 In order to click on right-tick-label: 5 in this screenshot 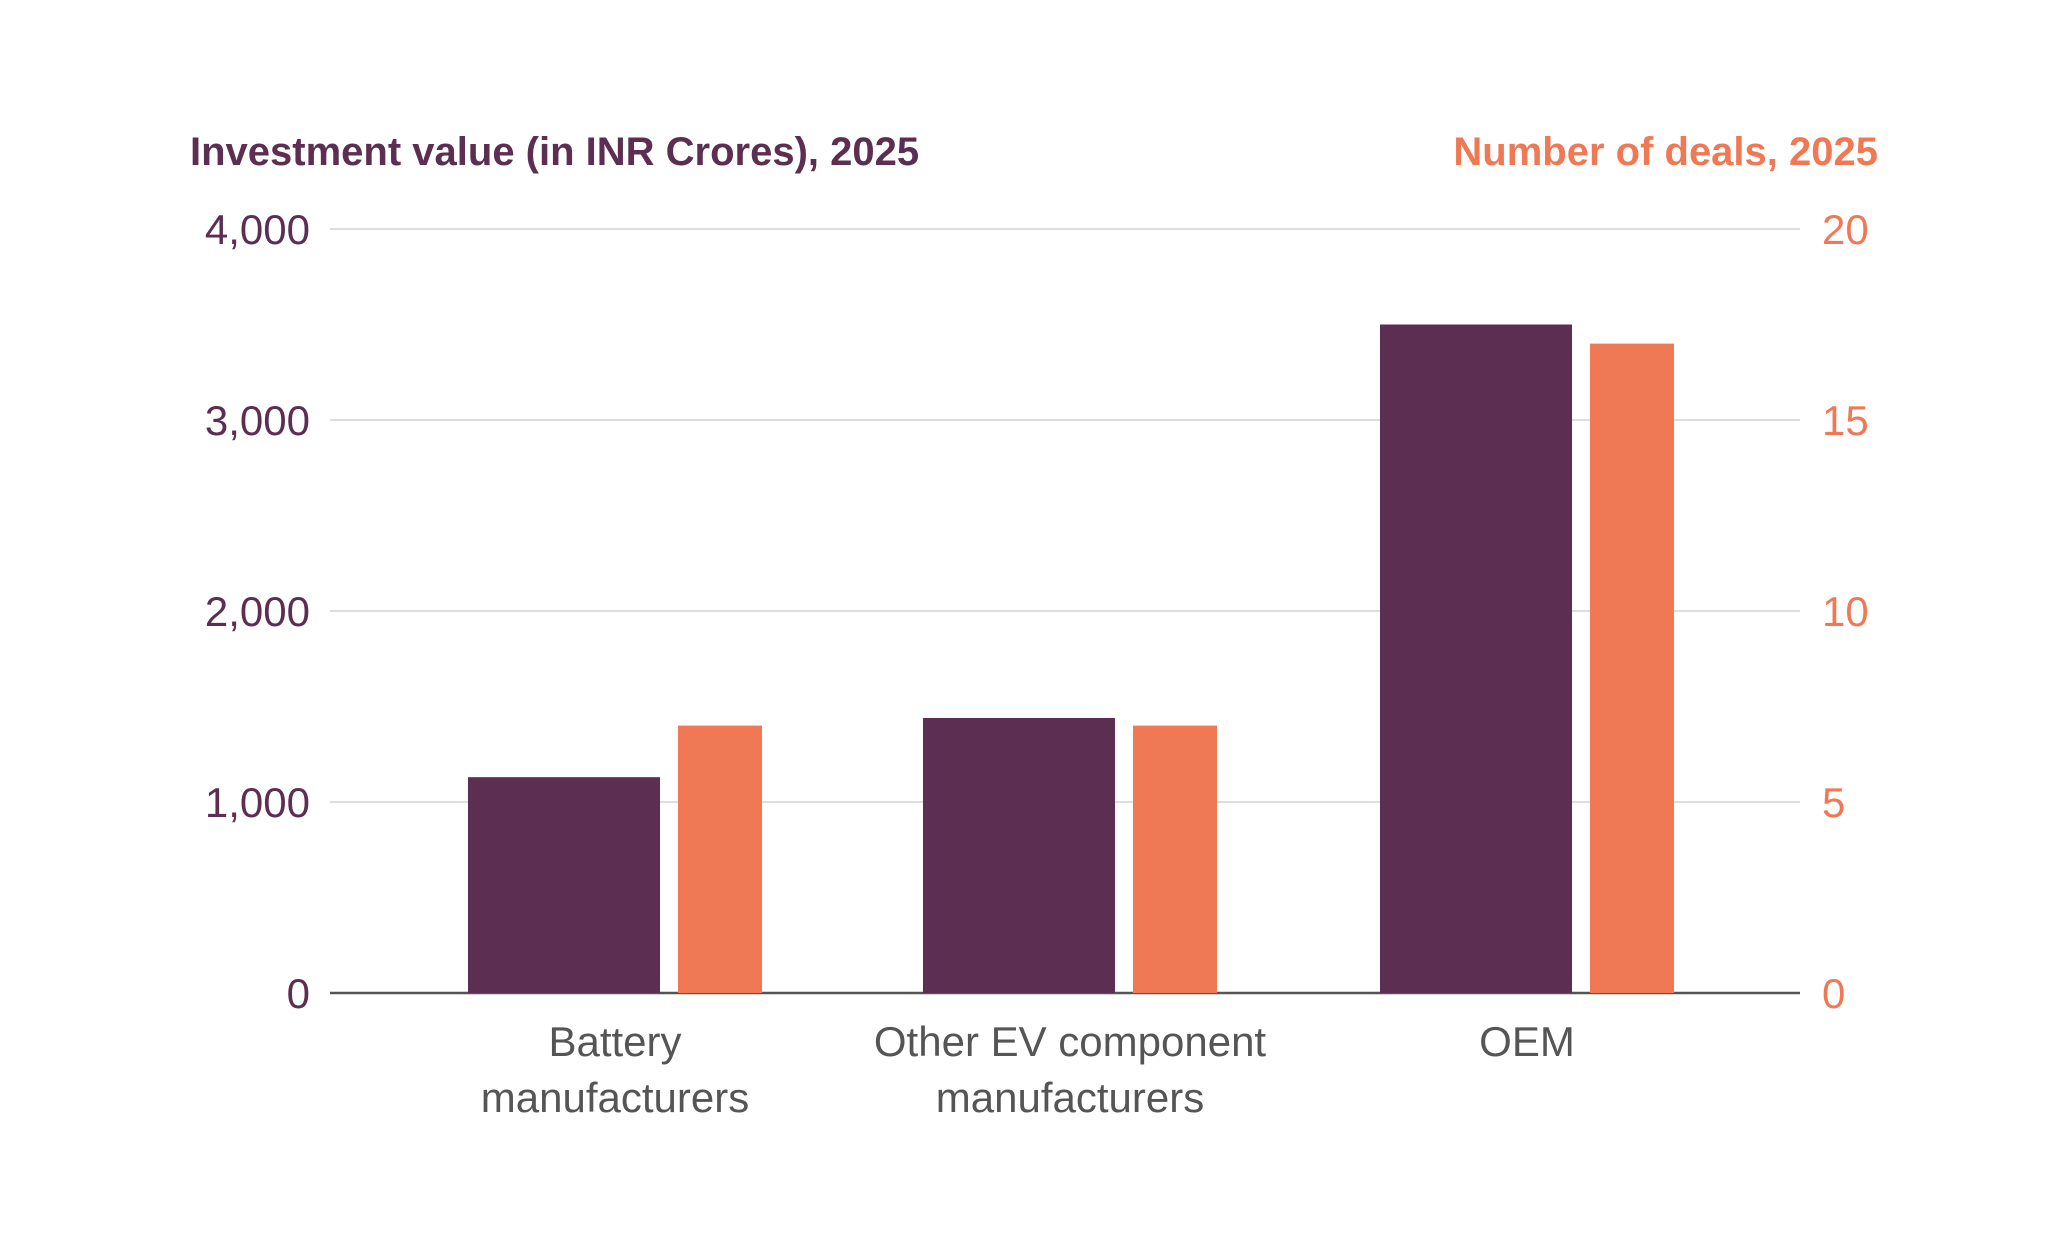, I will do `click(1833, 802)`.